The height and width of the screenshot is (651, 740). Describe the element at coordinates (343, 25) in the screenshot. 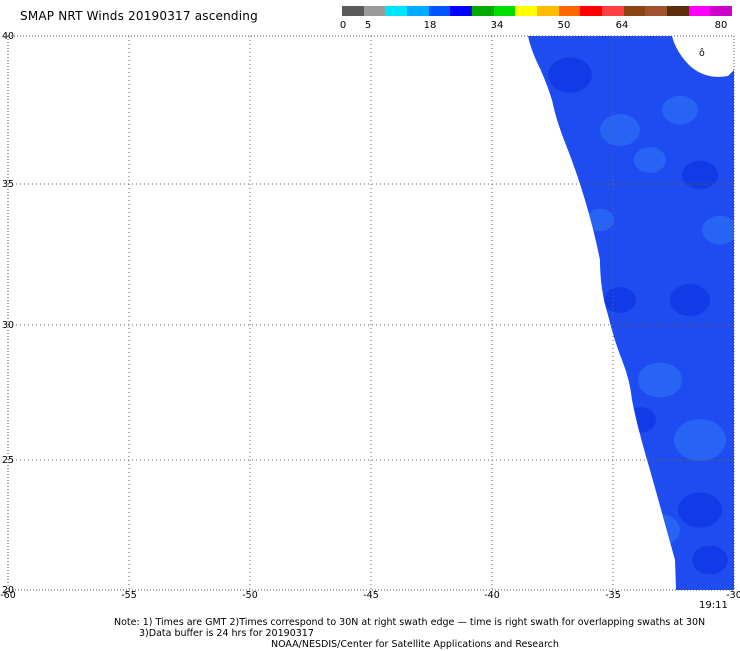

I see `colorbar-label: 0` at that location.